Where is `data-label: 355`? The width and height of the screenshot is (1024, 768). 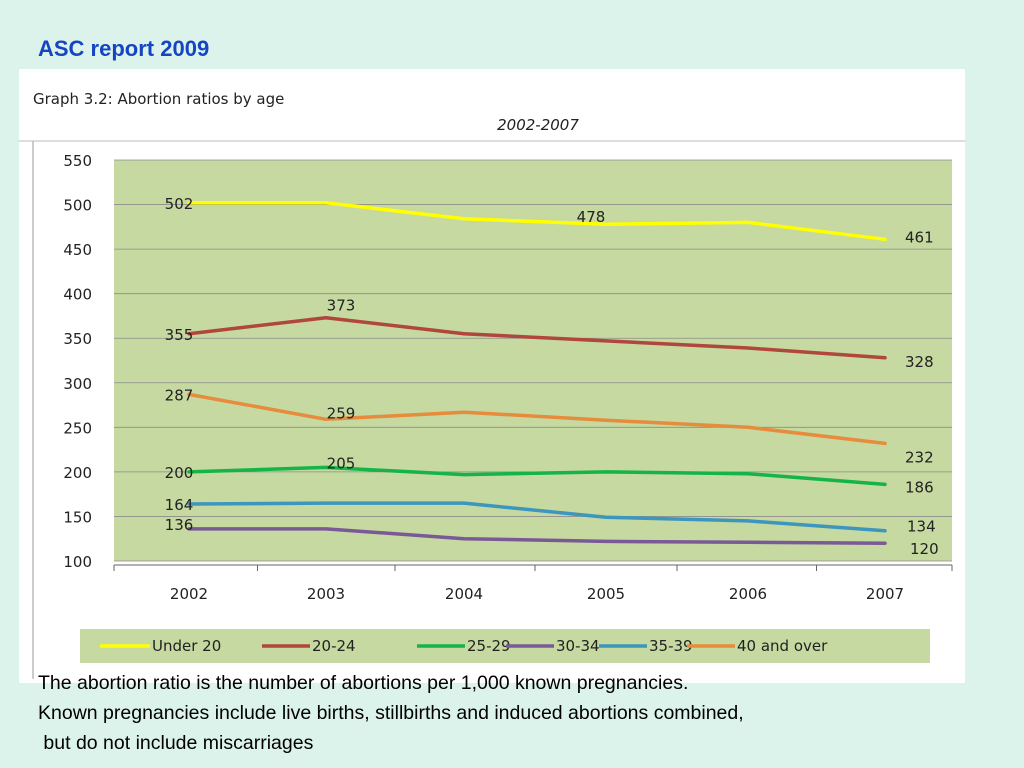 data-label: 355 is located at coordinates (179, 335).